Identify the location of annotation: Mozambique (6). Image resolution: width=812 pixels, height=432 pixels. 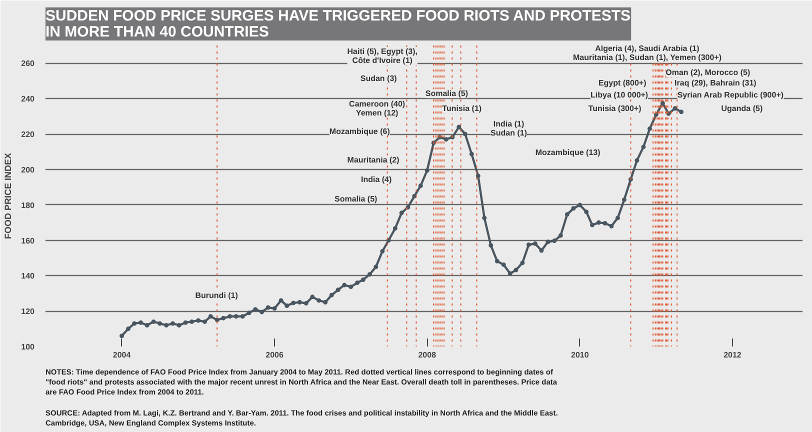
(359, 131).